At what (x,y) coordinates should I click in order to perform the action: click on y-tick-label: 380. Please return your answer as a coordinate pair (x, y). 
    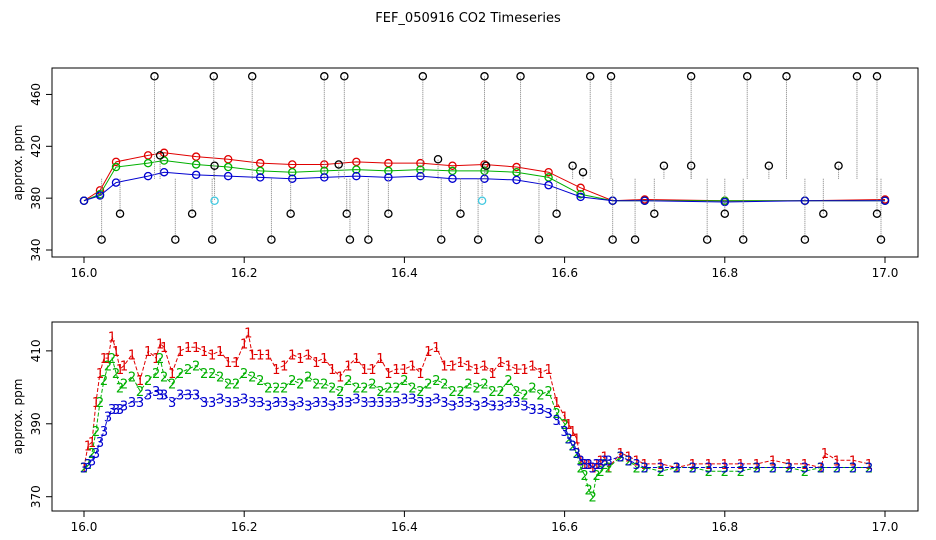
    Looking at the image, I should click on (36, 198).